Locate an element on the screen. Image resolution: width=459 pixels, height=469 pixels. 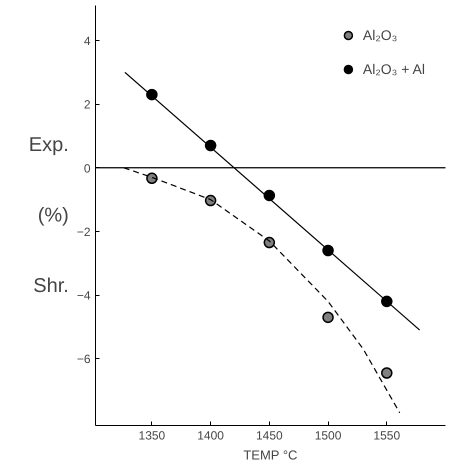
x-tick-label: 1500 is located at coordinates (328, 435).